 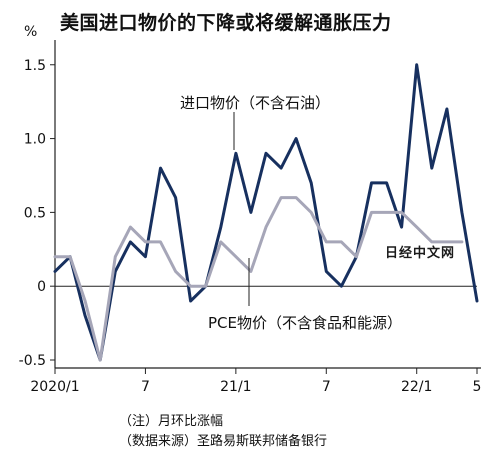 What do you see at coordinates (420, 253) in the screenshot?
I see `watermark-logo: 日经中文网` at bounding box center [420, 253].